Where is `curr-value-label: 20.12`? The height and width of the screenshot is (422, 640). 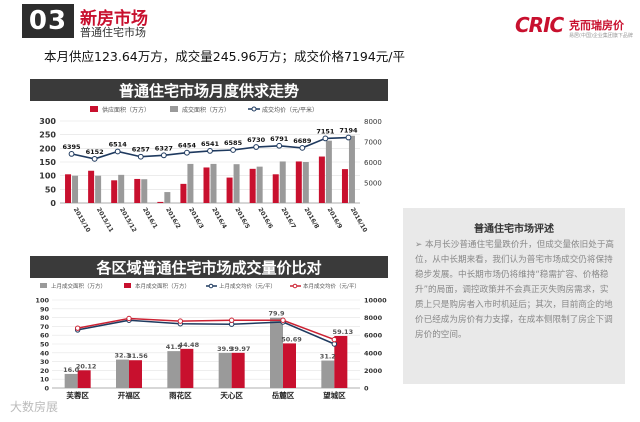
curr-value-label: 20.12 is located at coordinates (86, 366).